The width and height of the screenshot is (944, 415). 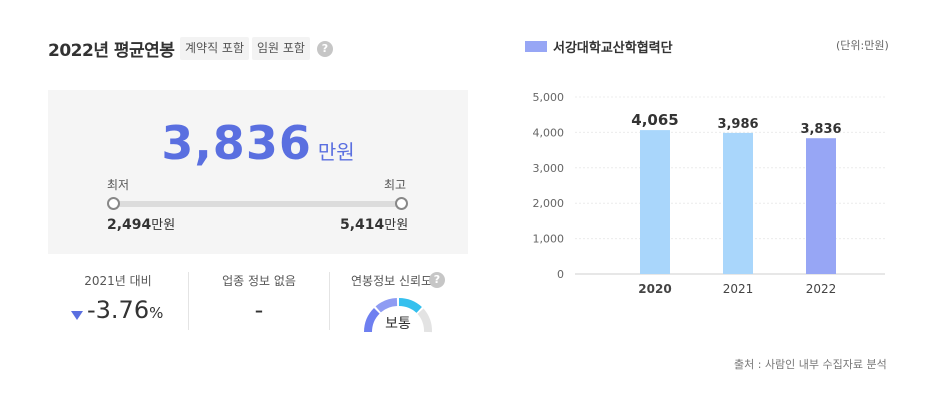 I want to click on min-salary-value: 2,494, so click(x=129, y=225).